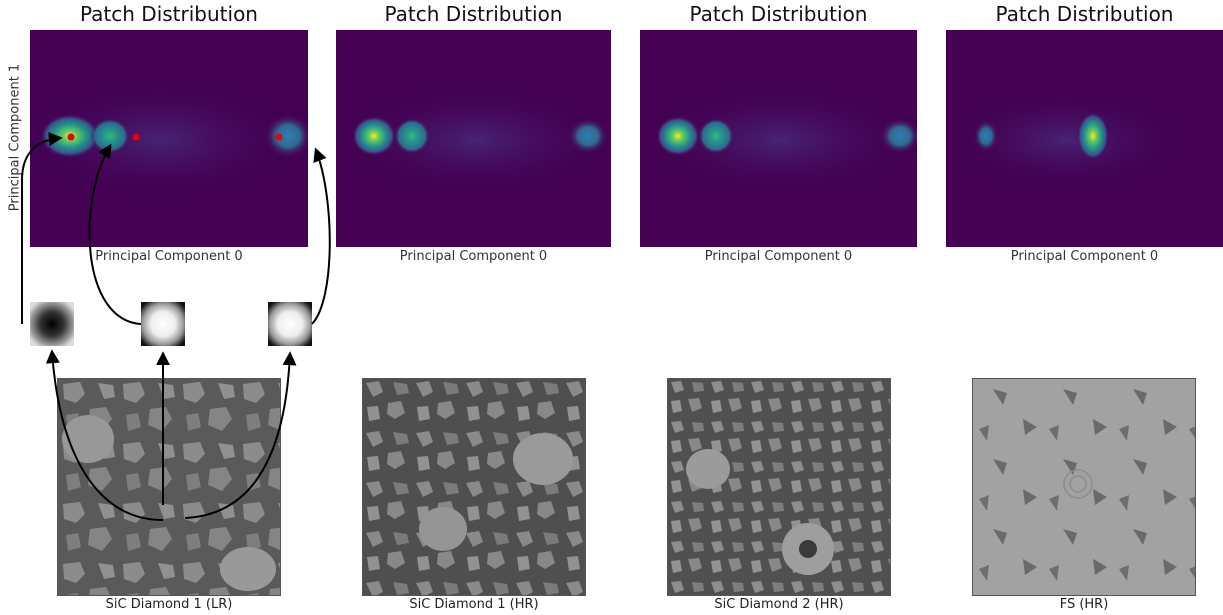  Describe the element at coordinates (779, 487) in the screenshot. I see `micrograph-sic-diamond-2-hr` at that location.